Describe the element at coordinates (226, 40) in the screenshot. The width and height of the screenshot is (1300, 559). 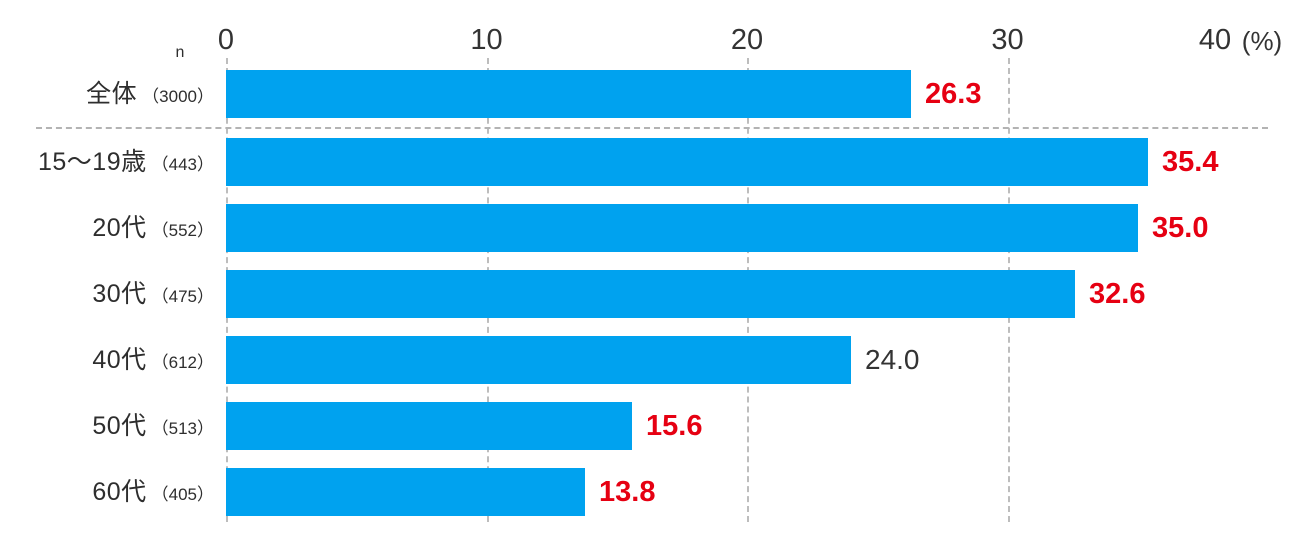
I see `x-axis-tick: 0` at that location.